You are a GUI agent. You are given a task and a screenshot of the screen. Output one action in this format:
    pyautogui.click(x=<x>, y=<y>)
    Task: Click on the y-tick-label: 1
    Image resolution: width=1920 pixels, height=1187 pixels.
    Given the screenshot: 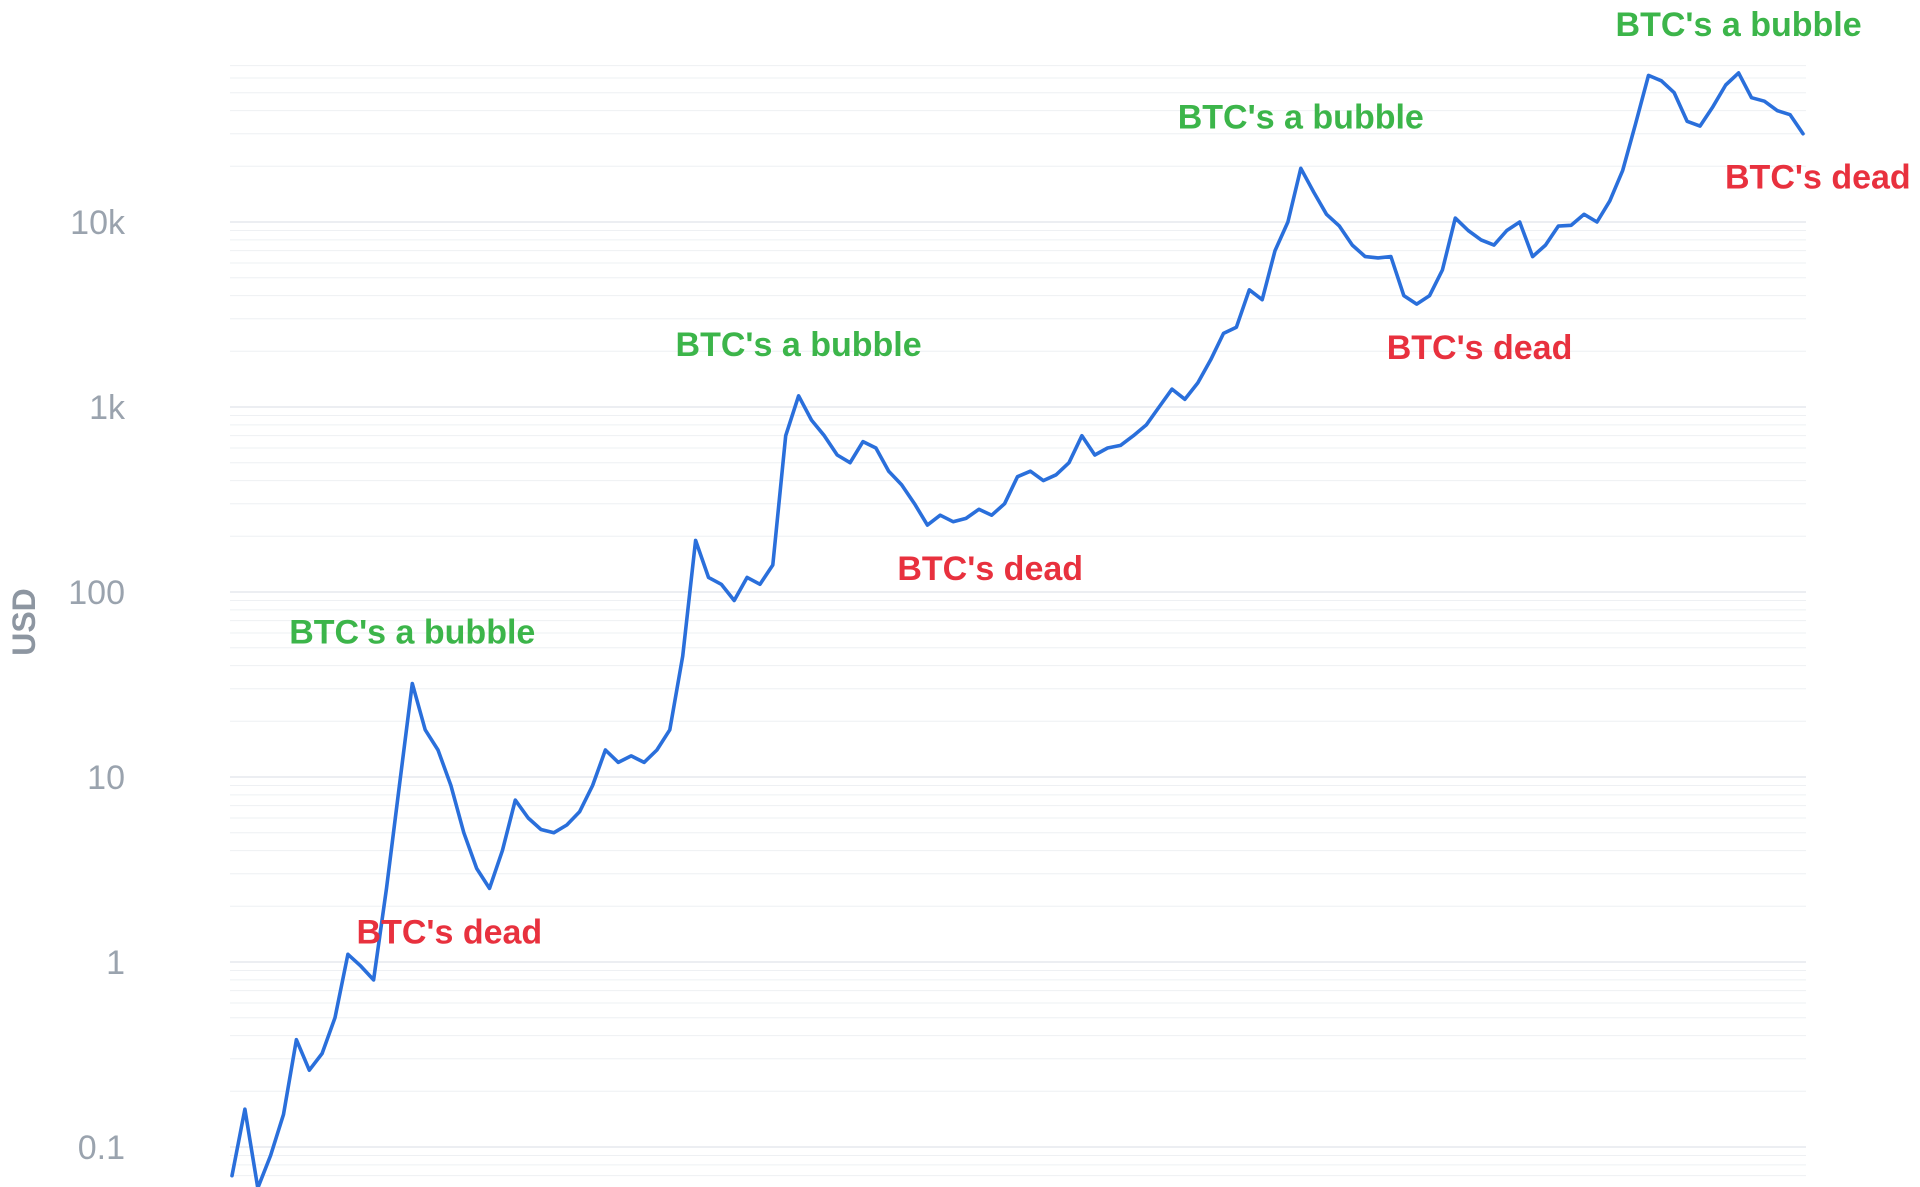 What is the action you would take?
    pyautogui.click(x=115, y=963)
    